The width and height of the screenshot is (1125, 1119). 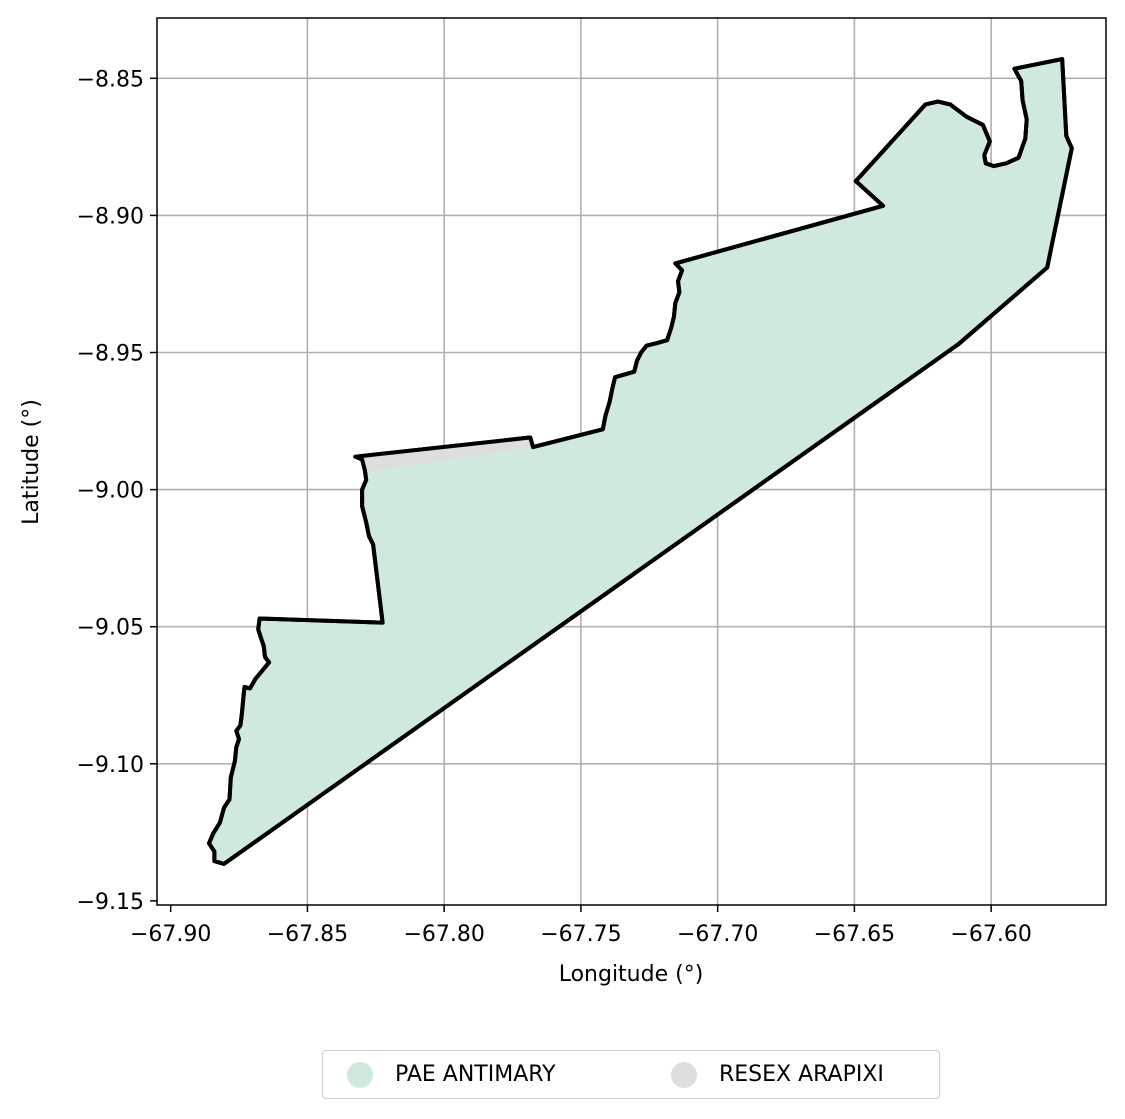 I want to click on legend-marker-resex-arapixi, so click(x=684, y=1074).